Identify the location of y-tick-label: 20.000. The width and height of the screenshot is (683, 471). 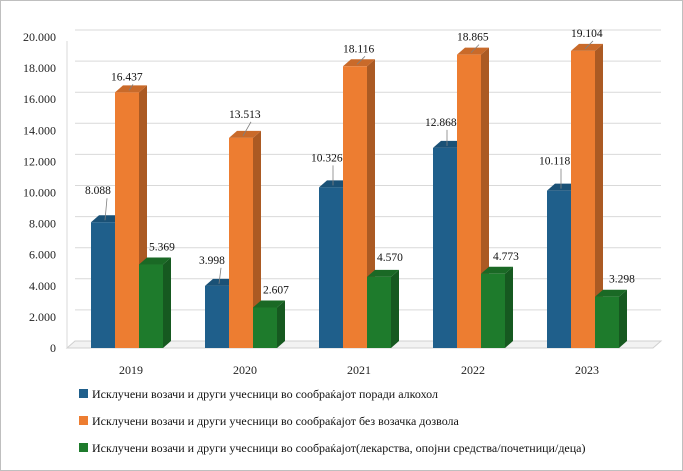
(39, 37).